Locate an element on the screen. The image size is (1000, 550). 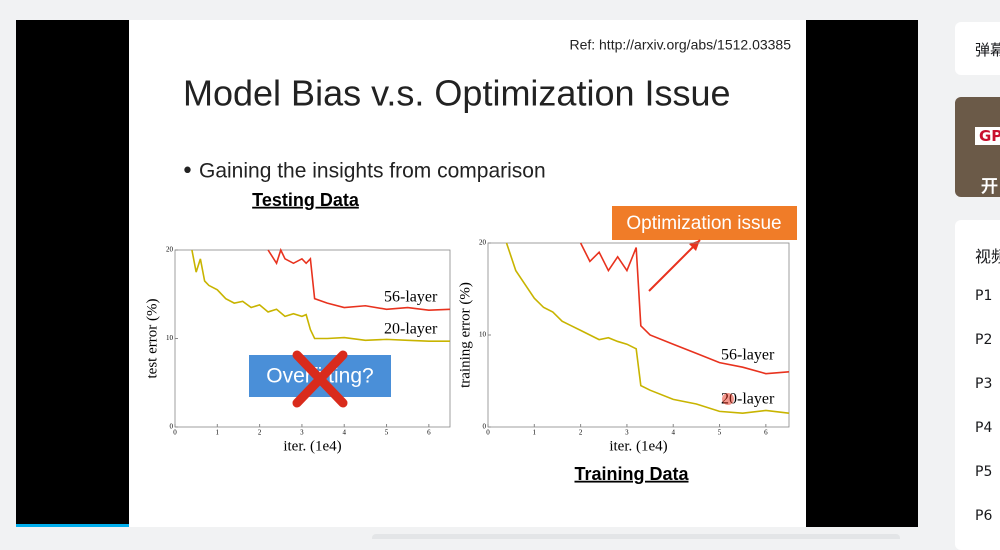
part-item: P3 is located at coordinates (984, 384).